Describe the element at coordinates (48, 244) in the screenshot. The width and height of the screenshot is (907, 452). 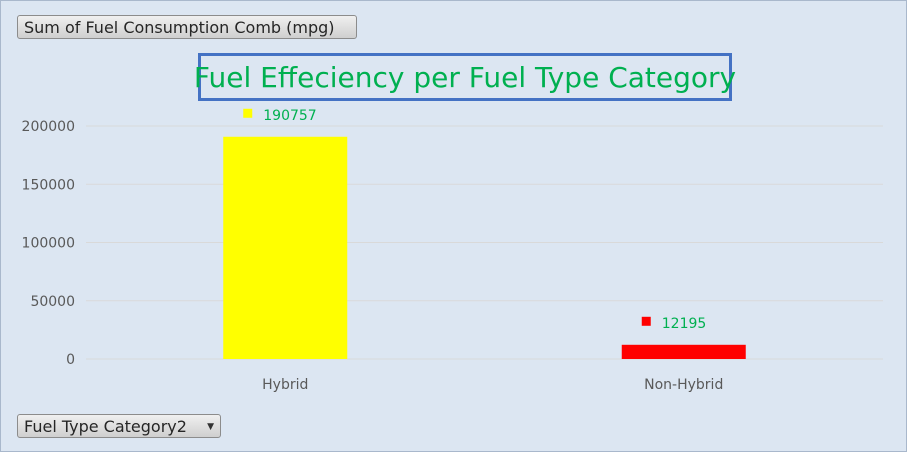
I see `y-tick-label: 100000` at that location.